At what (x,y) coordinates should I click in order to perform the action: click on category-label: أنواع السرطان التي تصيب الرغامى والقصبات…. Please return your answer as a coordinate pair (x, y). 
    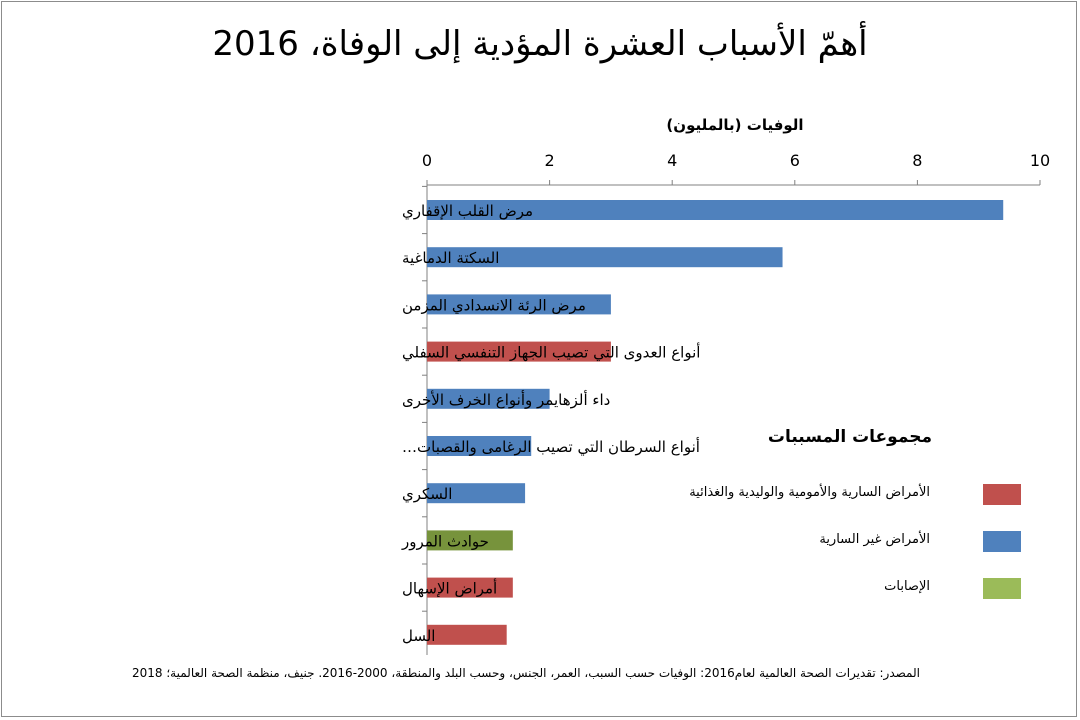
    Looking at the image, I should click on (551, 447).